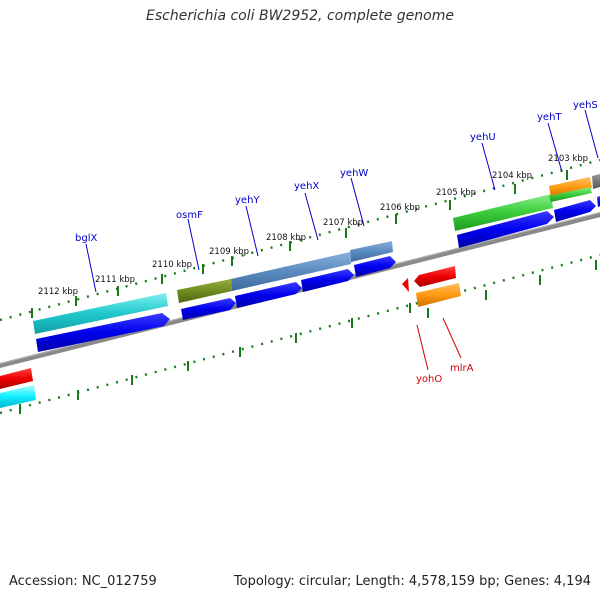 The width and height of the screenshot is (600, 600). I want to click on kbp-label: 2105 kbp, so click(456, 193).